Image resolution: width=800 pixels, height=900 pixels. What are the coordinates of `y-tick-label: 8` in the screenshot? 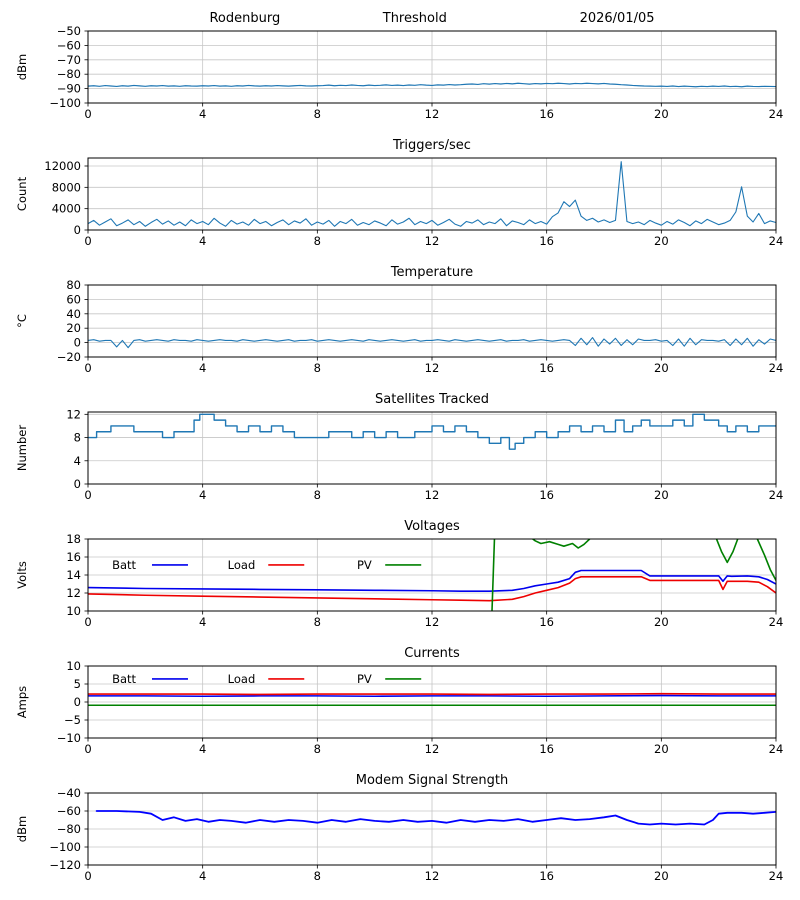 It's located at (77, 438).